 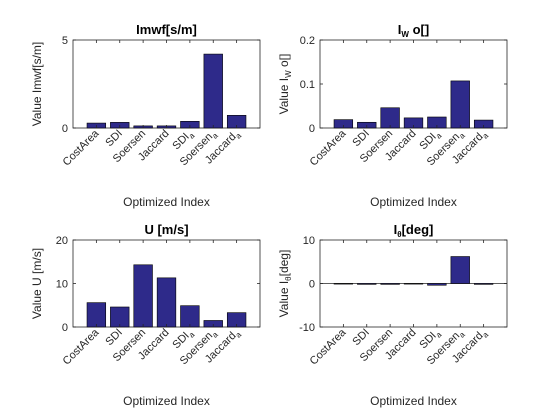 What do you see at coordinates (307, 85) in the screenshot?
I see `y-tick-label: 0.1` at bounding box center [307, 85].